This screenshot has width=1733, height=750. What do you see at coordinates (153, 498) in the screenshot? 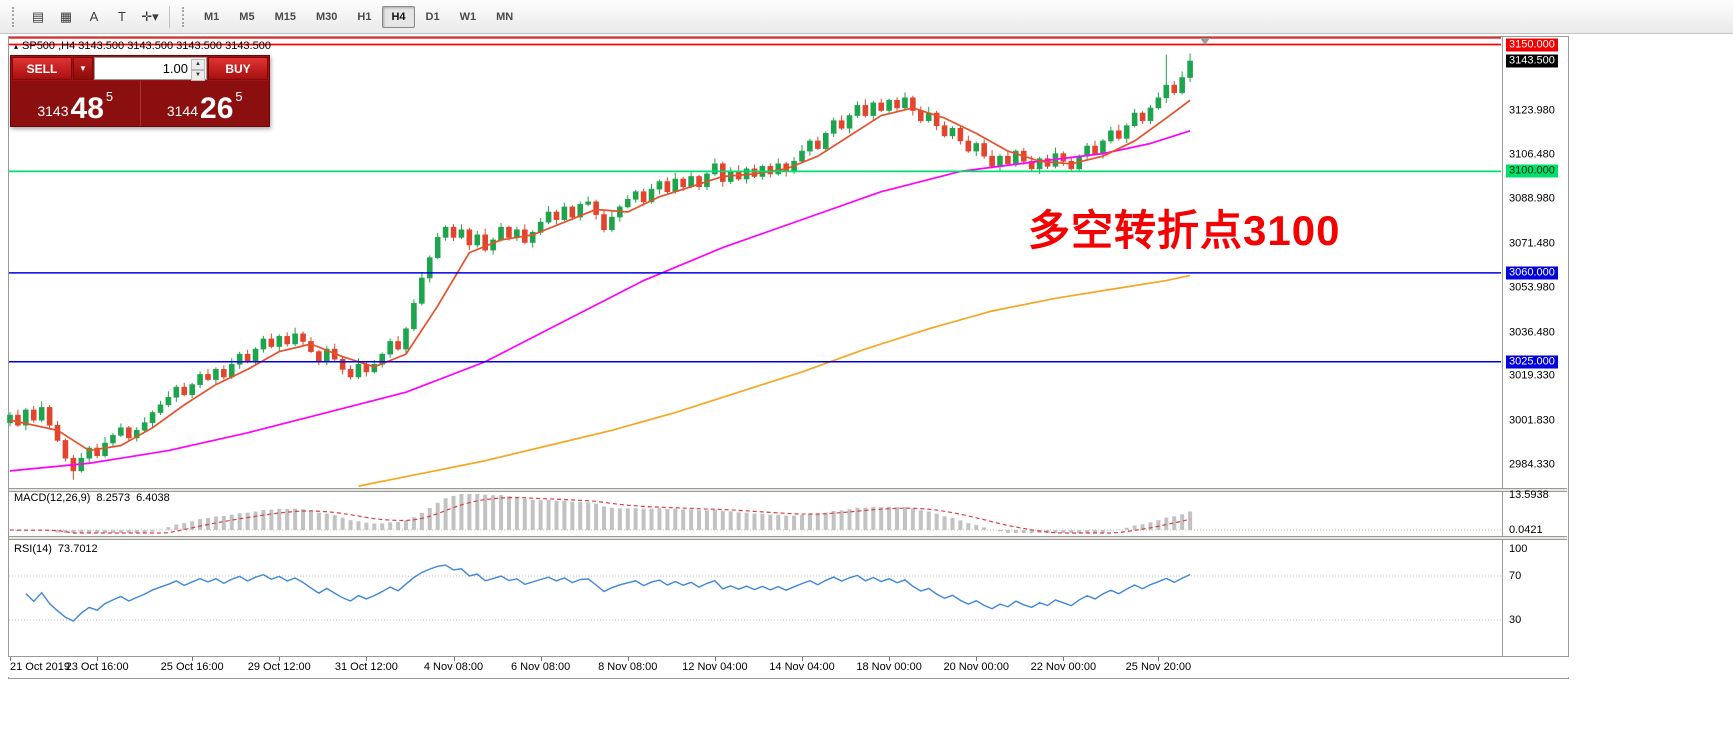
I see `macd-signal-value: 6.4038` at bounding box center [153, 498].